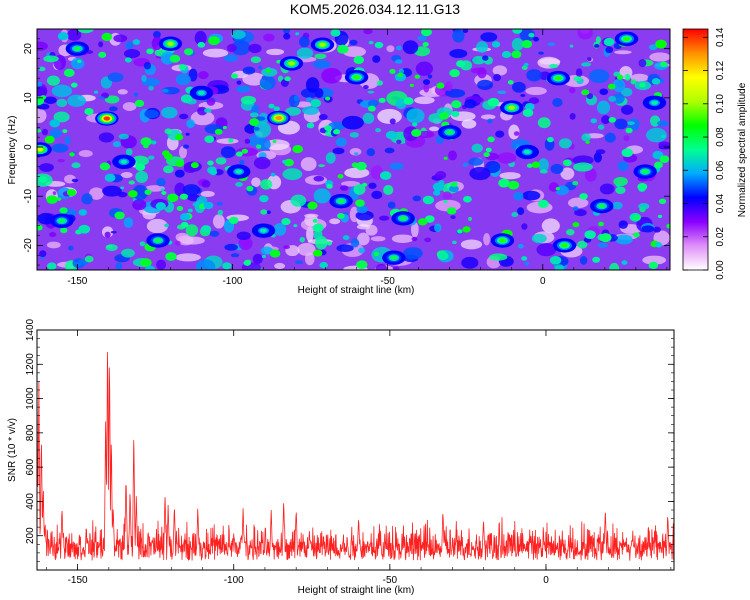 Image resolution: width=750 pixels, height=600 pixels. Describe the element at coordinates (720, 37) in the screenshot. I see `colorbar-tick-label: 0.14` at that location.